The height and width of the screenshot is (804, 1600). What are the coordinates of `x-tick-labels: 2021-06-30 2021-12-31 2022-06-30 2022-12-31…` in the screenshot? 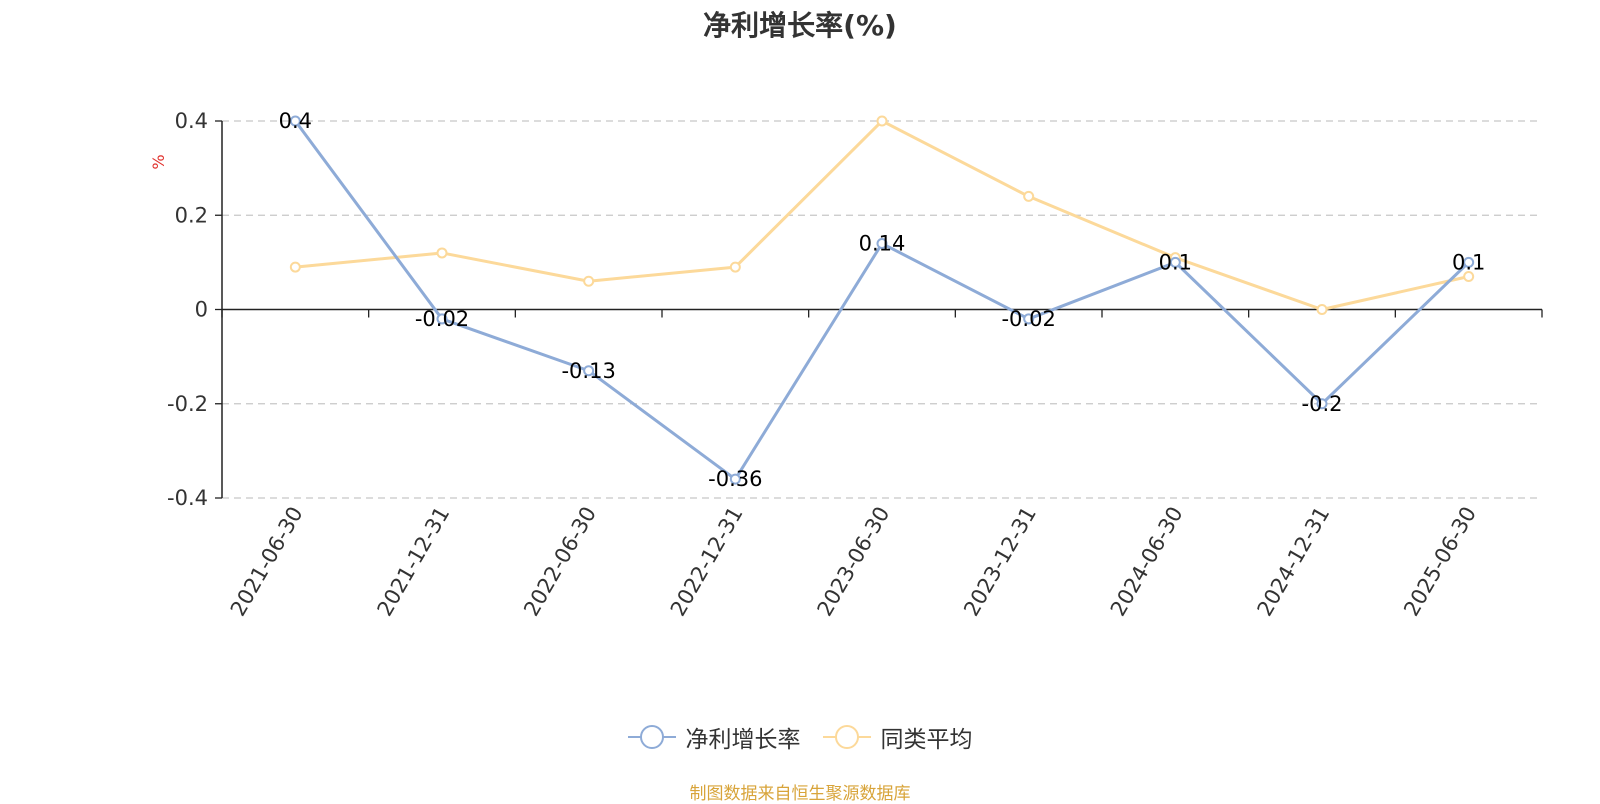 It's located at (853, 562).